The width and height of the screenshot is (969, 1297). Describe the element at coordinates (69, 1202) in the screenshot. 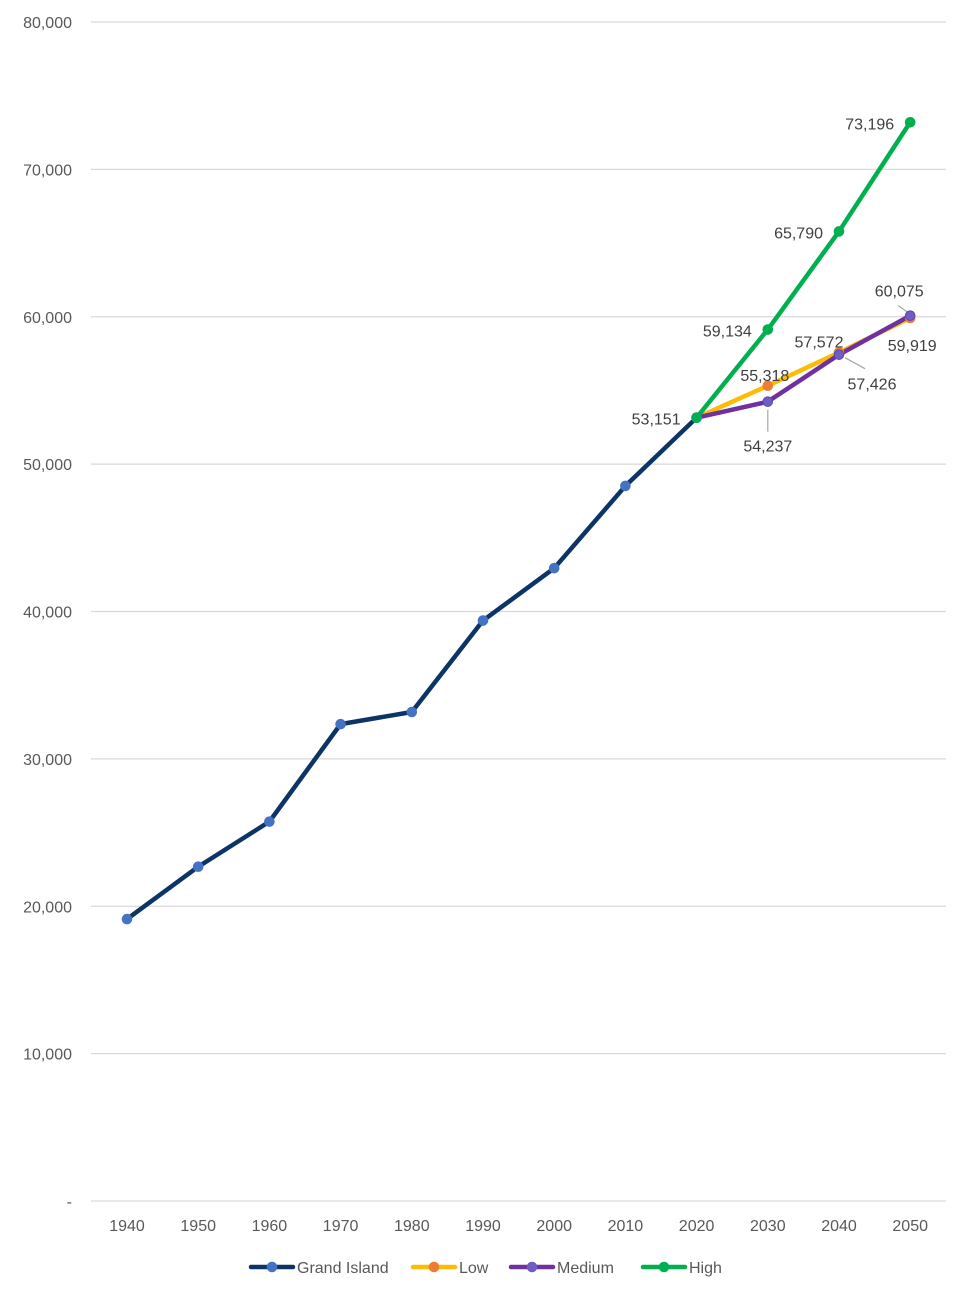

I see `y-tick-label: -` at that location.